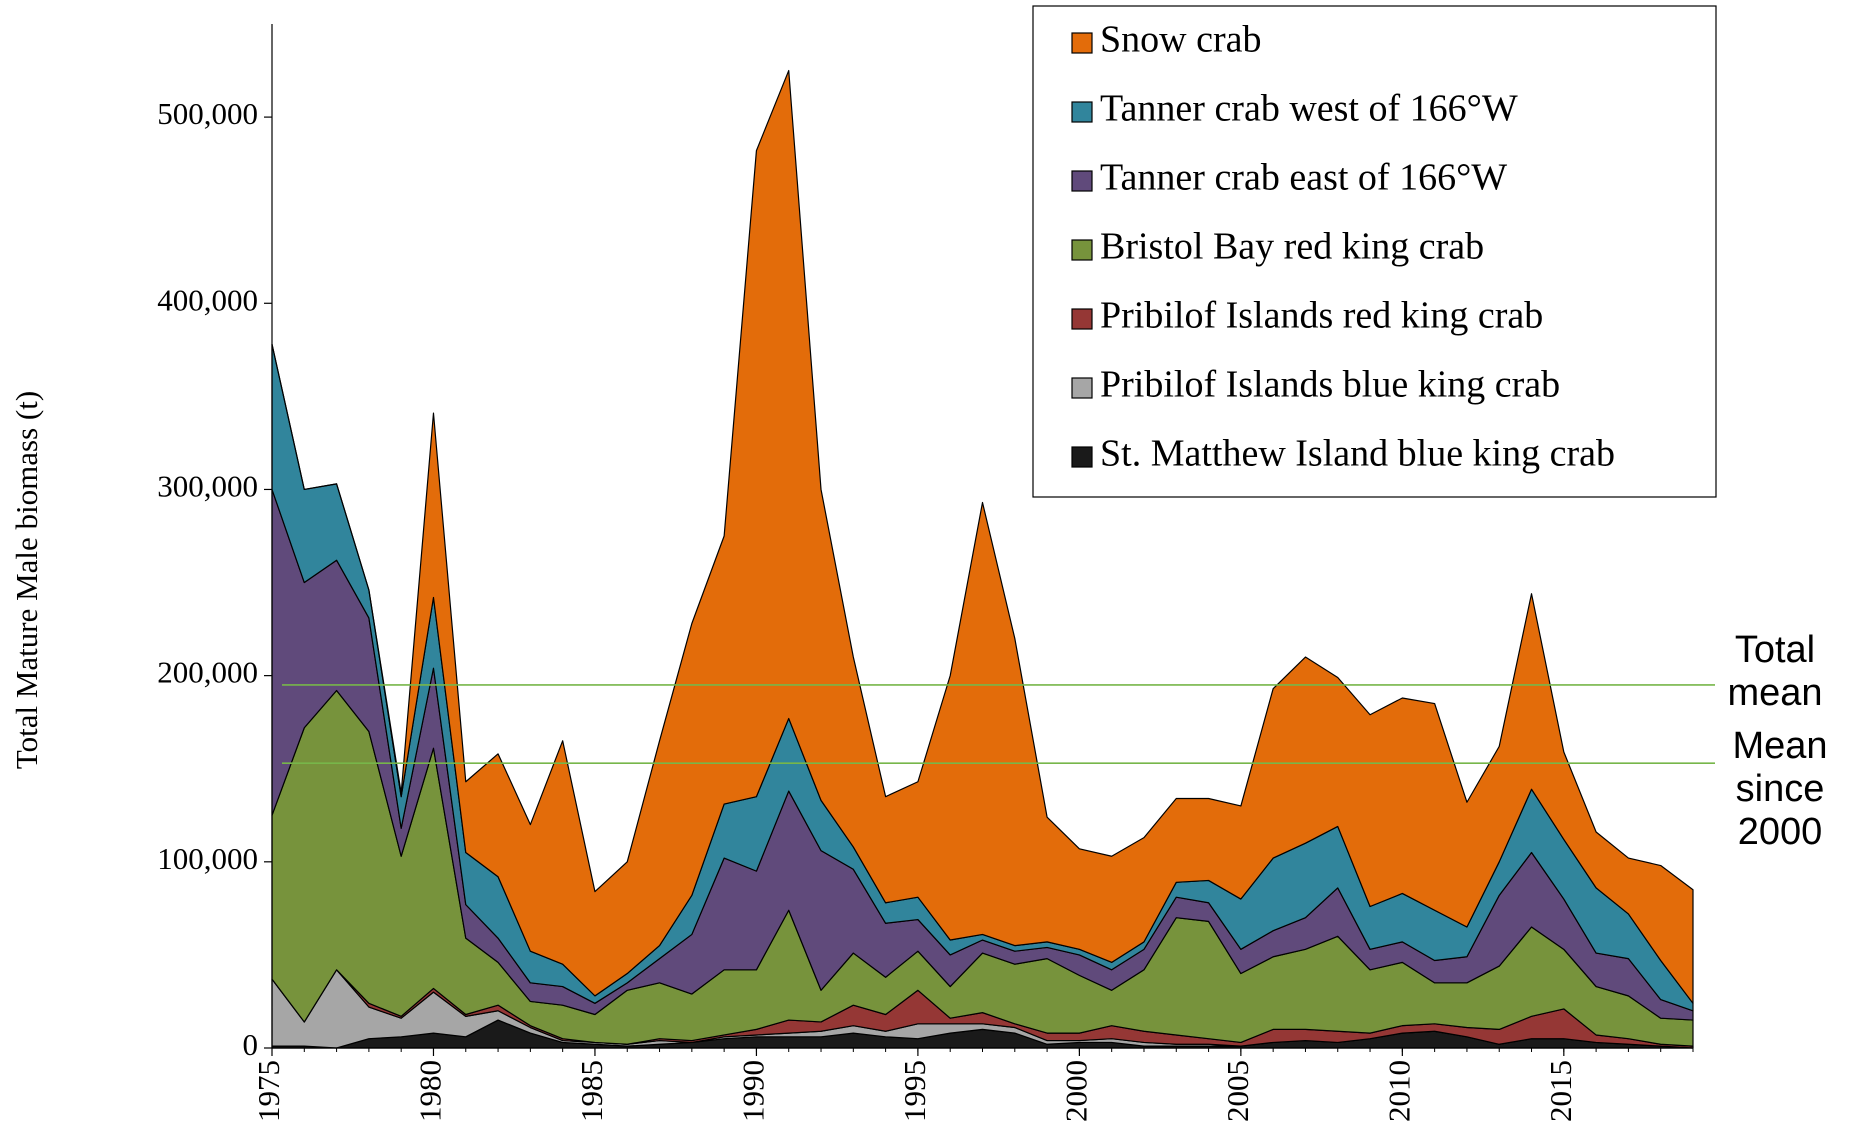 The width and height of the screenshot is (1870, 1148). Describe the element at coordinates (753, 1091) in the screenshot. I see `x-tick-label: 1990` at that location.